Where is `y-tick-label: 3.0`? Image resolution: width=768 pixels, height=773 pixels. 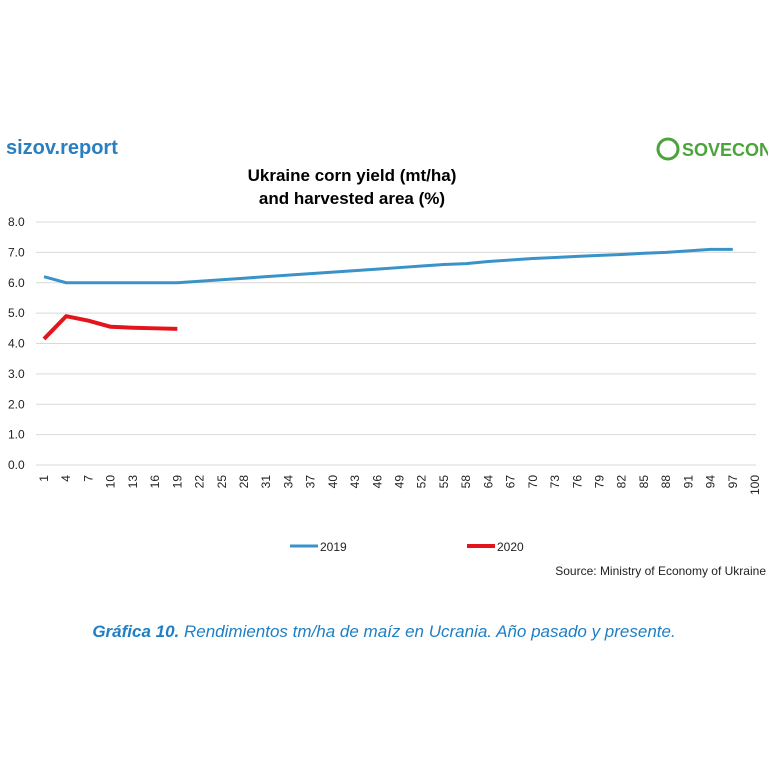 y-tick-label: 3.0 is located at coordinates (16, 374).